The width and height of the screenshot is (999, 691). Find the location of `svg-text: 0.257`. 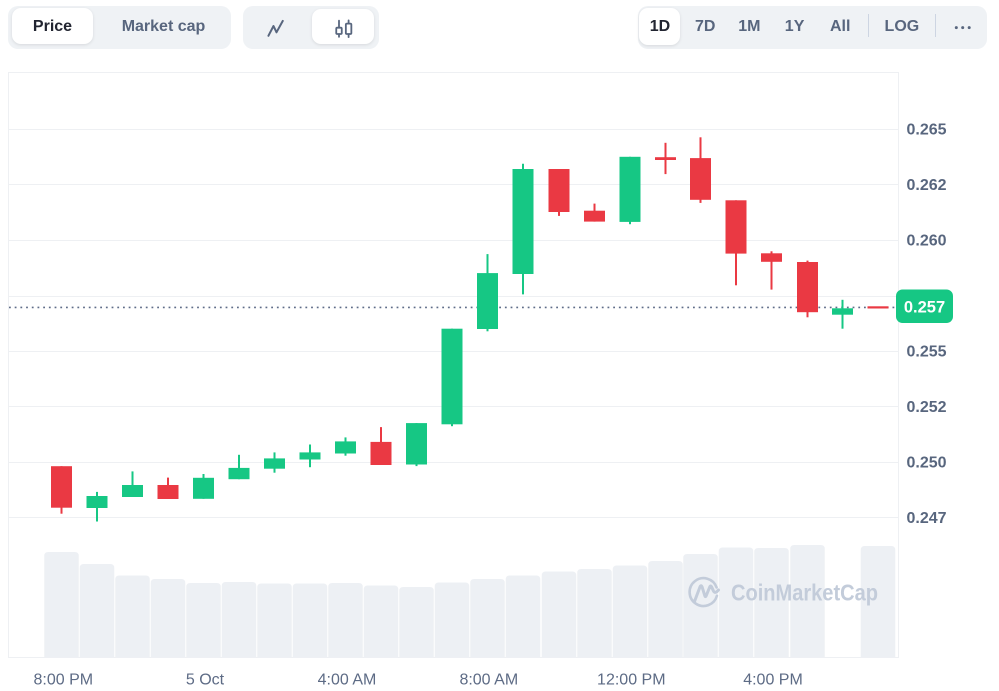

svg-text: 0.257 is located at coordinates (924, 307).